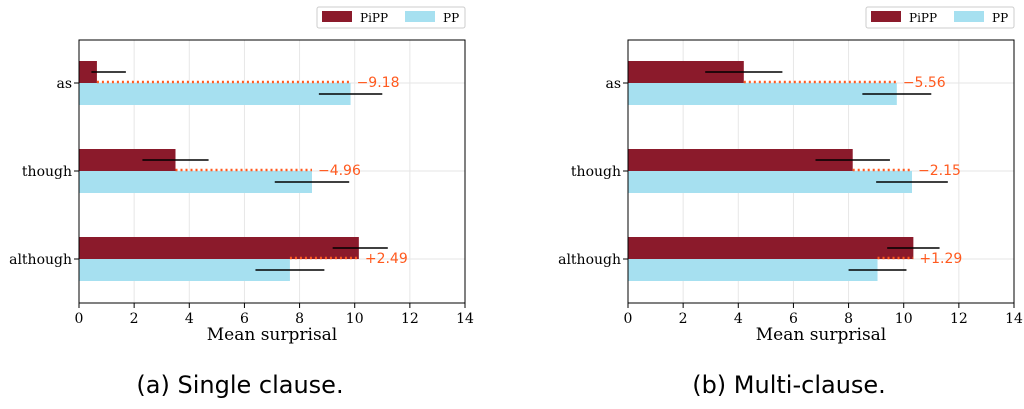  What do you see at coordinates (339, 171) in the screenshot?
I see `difference-label-though: −4.96` at bounding box center [339, 171].